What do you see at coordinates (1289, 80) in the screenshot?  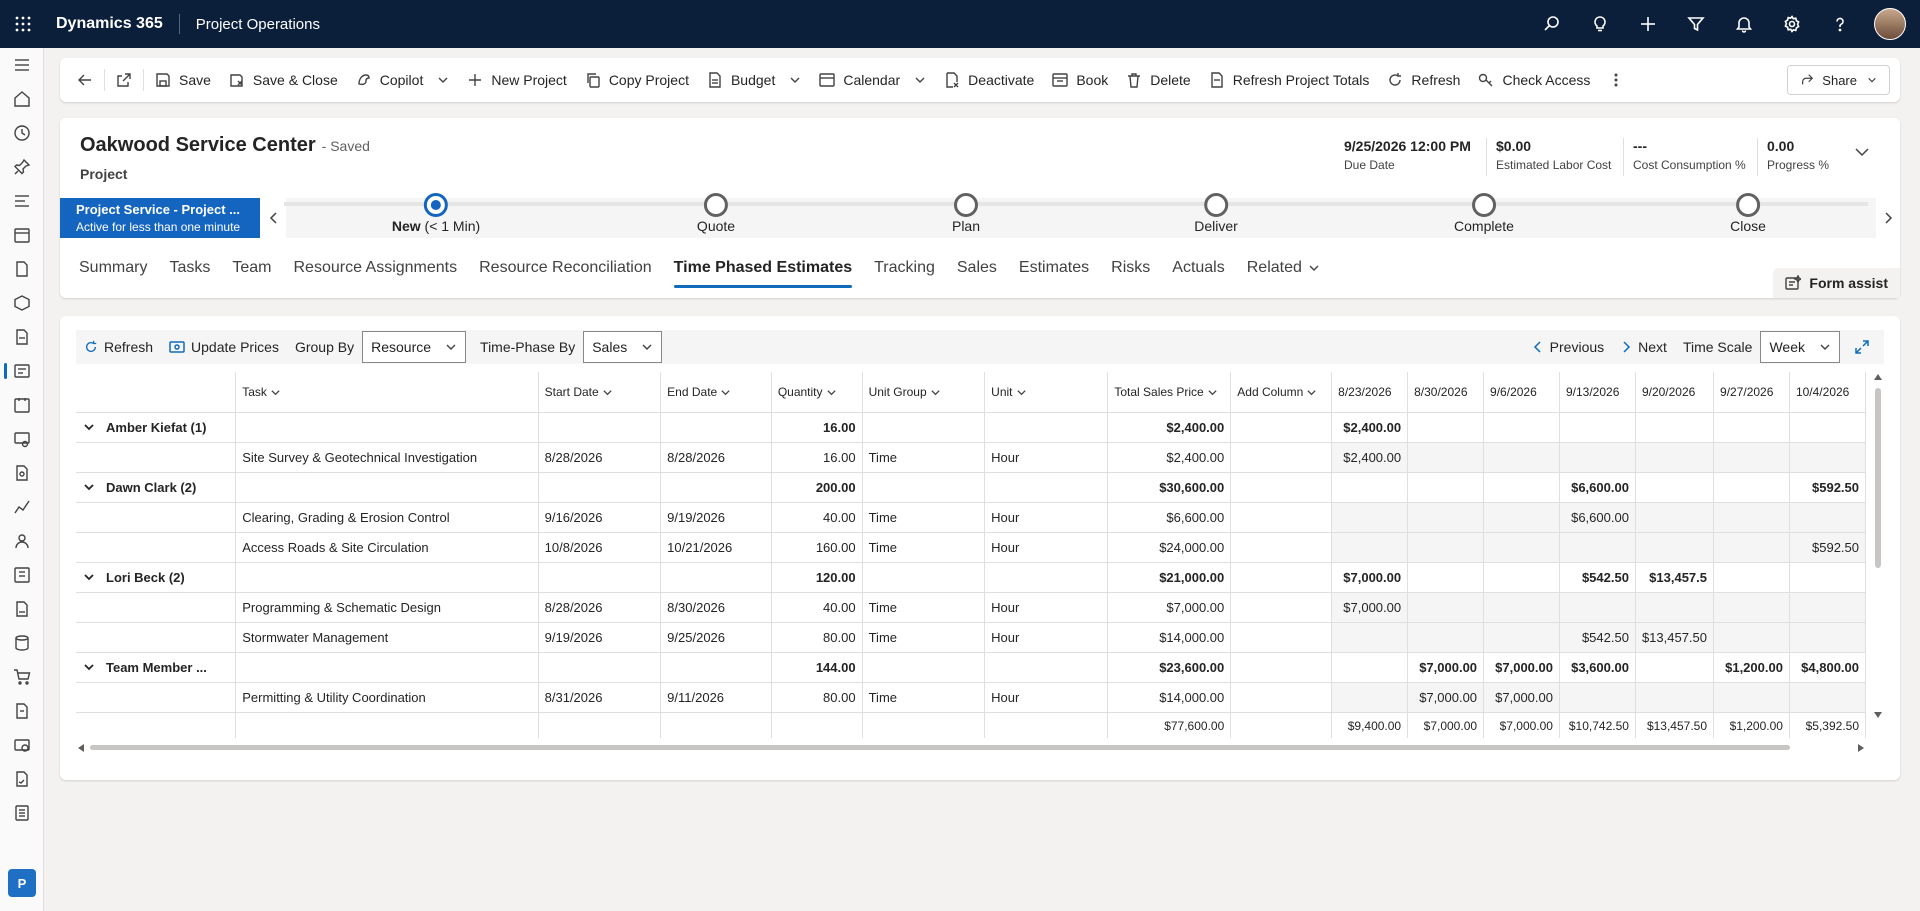 I see `refresh-totals-button: Refresh Project Totals` at bounding box center [1289, 80].